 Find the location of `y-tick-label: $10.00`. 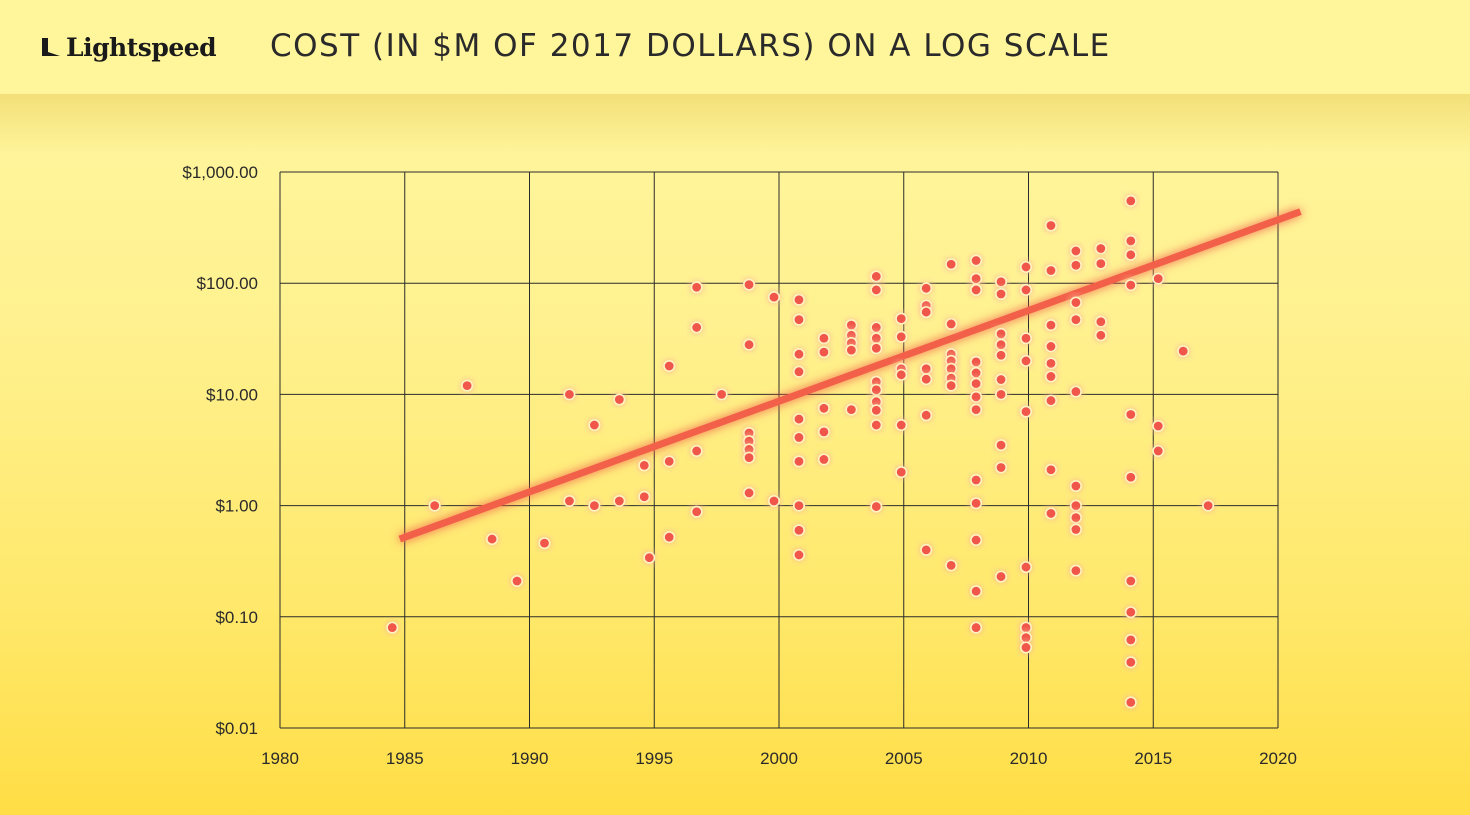

y-tick-label: $10.00 is located at coordinates (232, 394).